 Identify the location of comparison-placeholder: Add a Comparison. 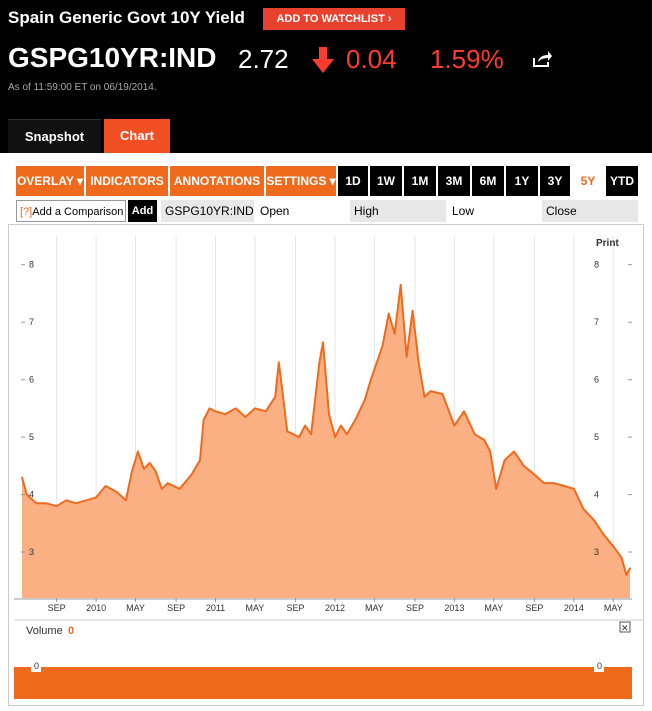
(78, 212).